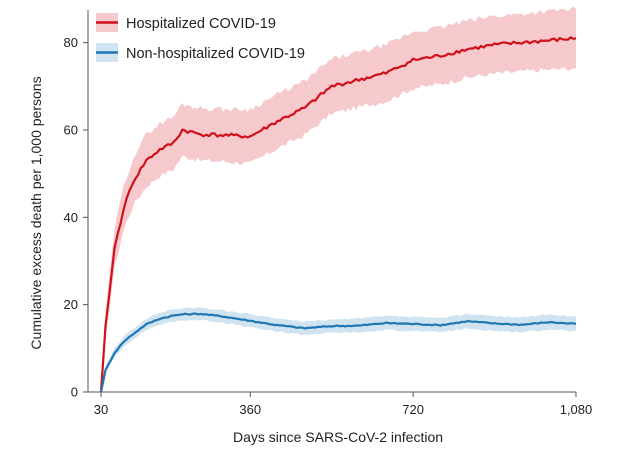 The image size is (640, 452). I want to click on confidence-band-non-hospitalized, so click(338, 349).